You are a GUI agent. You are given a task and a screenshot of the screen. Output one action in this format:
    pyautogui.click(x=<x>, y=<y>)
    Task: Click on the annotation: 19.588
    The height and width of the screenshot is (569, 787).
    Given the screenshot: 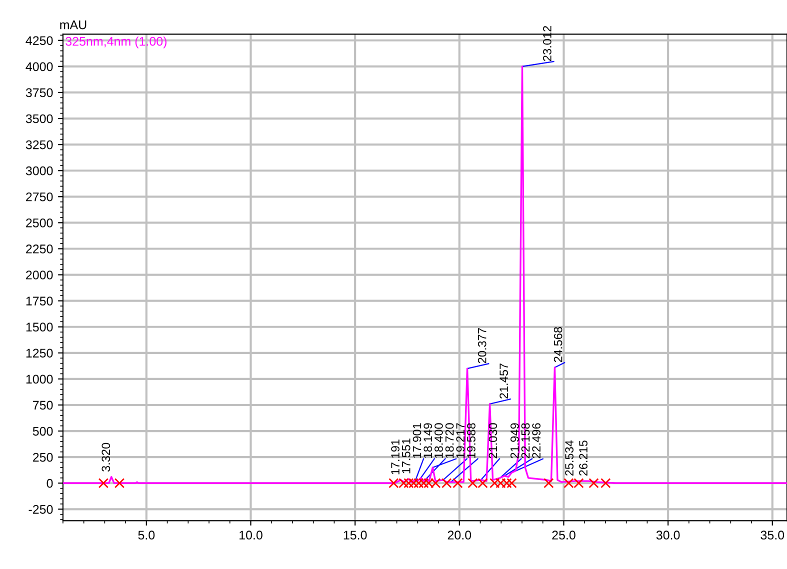 What is the action you would take?
    pyautogui.click(x=471, y=440)
    